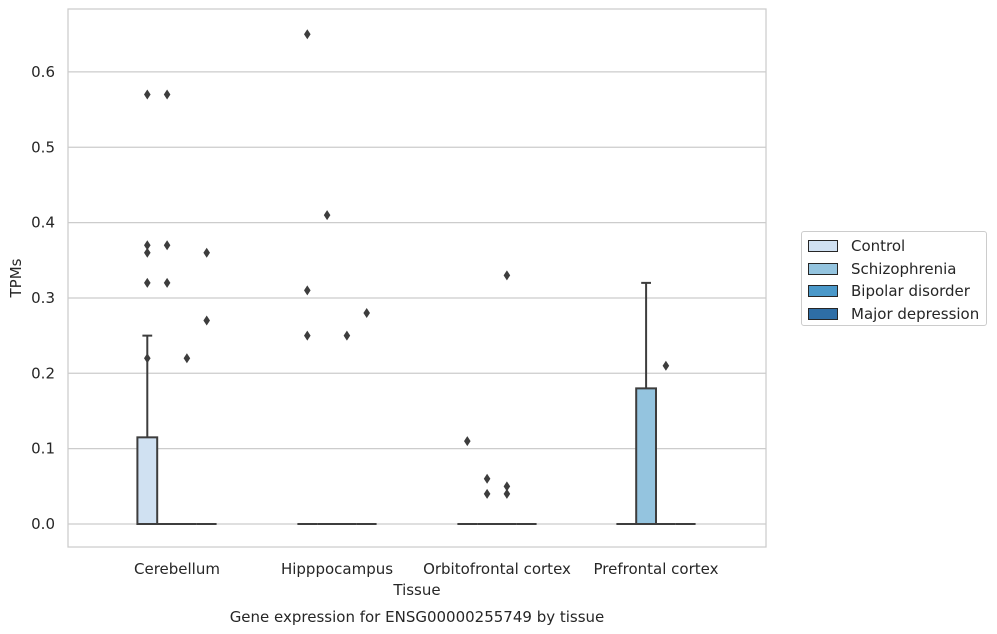  What do you see at coordinates (910, 291) in the screenshot?
I see `legend-label-bipolar-disorder: Bipolar disorder` at bounding box center [910, 291].